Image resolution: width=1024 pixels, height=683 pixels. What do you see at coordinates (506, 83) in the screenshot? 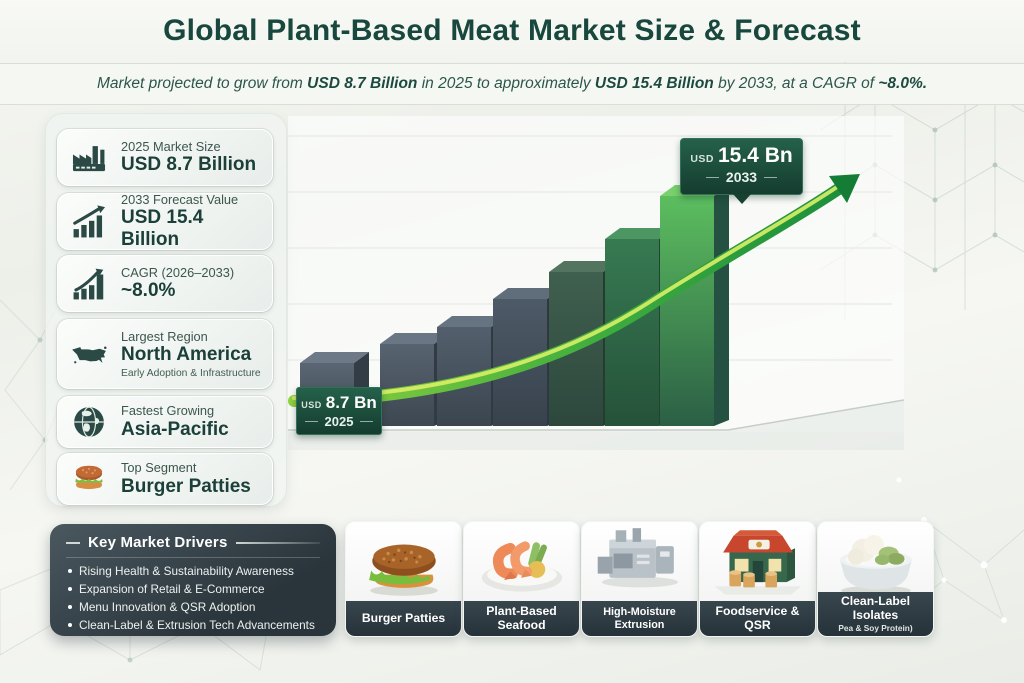
I see `subtitle-text: in 2025 to approximately` at bounding box center [506, 83].